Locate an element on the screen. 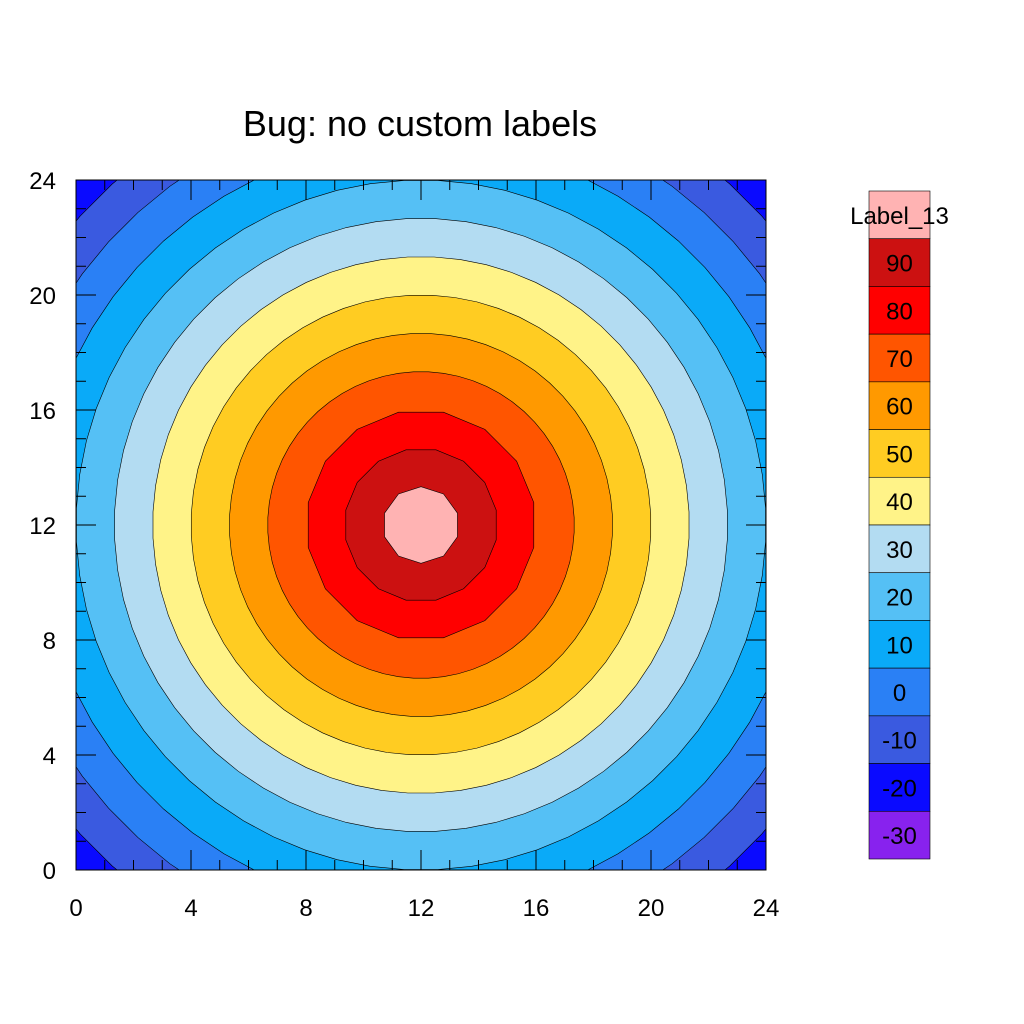  x-tick-label: 4 is located at coordinates (190, 908).